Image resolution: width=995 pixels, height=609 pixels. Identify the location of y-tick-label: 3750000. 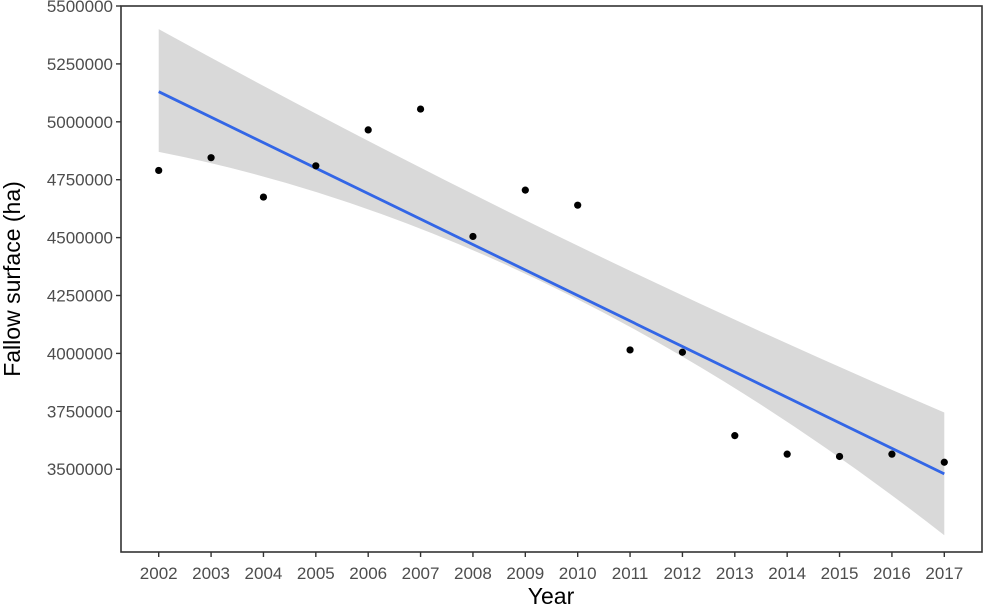
(80, 411).